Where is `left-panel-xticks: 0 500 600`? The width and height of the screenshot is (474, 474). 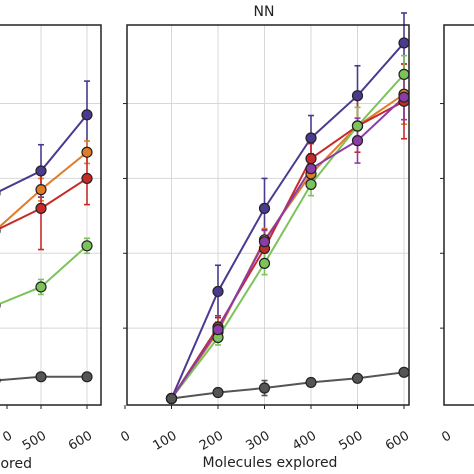 left-panel-xticks: 0 500 600 is located at coordinates (47, 429).